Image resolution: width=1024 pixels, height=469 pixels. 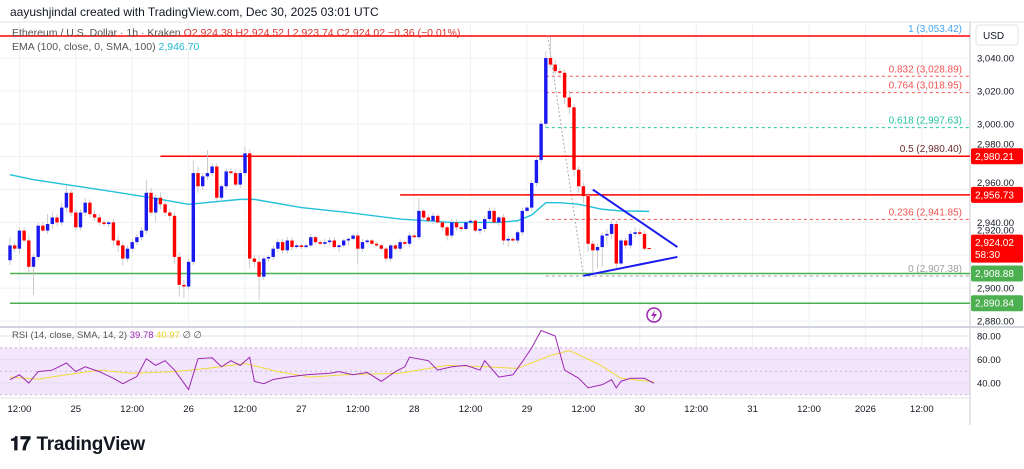 I want to click on ema-label: EMA (100, close, 0, SMA, 100), so click(x=84, y=47).